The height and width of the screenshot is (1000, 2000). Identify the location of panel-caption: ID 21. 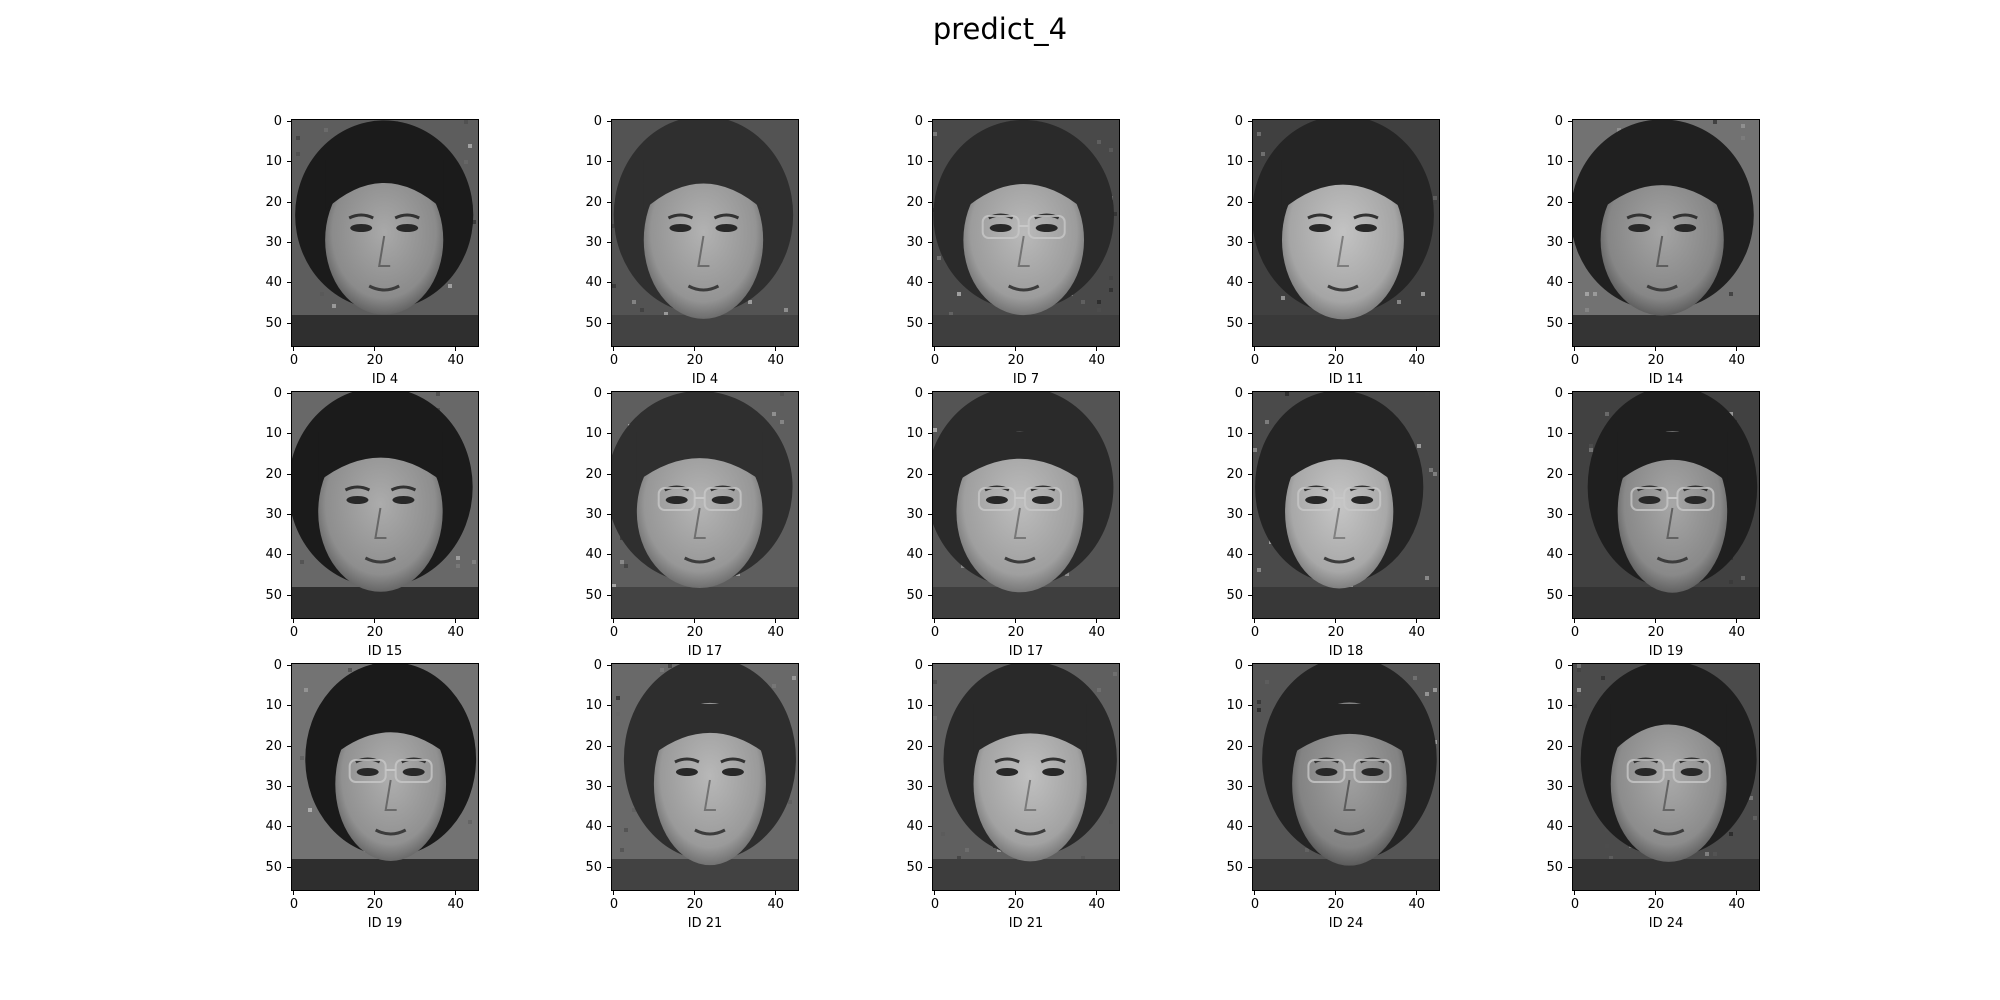
(1026, 923).